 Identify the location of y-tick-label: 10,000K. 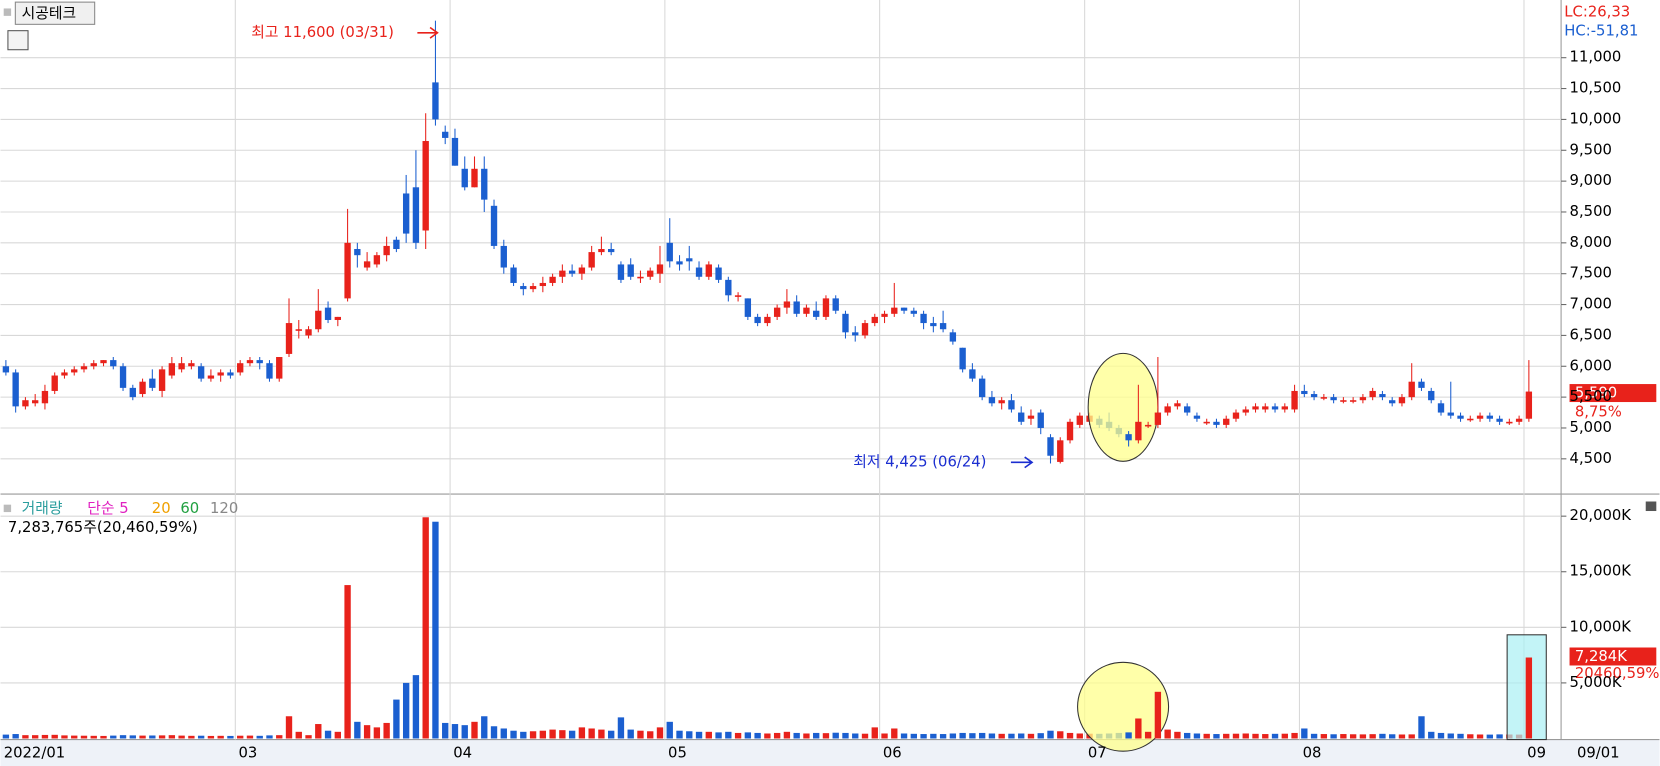
(1601, 626).